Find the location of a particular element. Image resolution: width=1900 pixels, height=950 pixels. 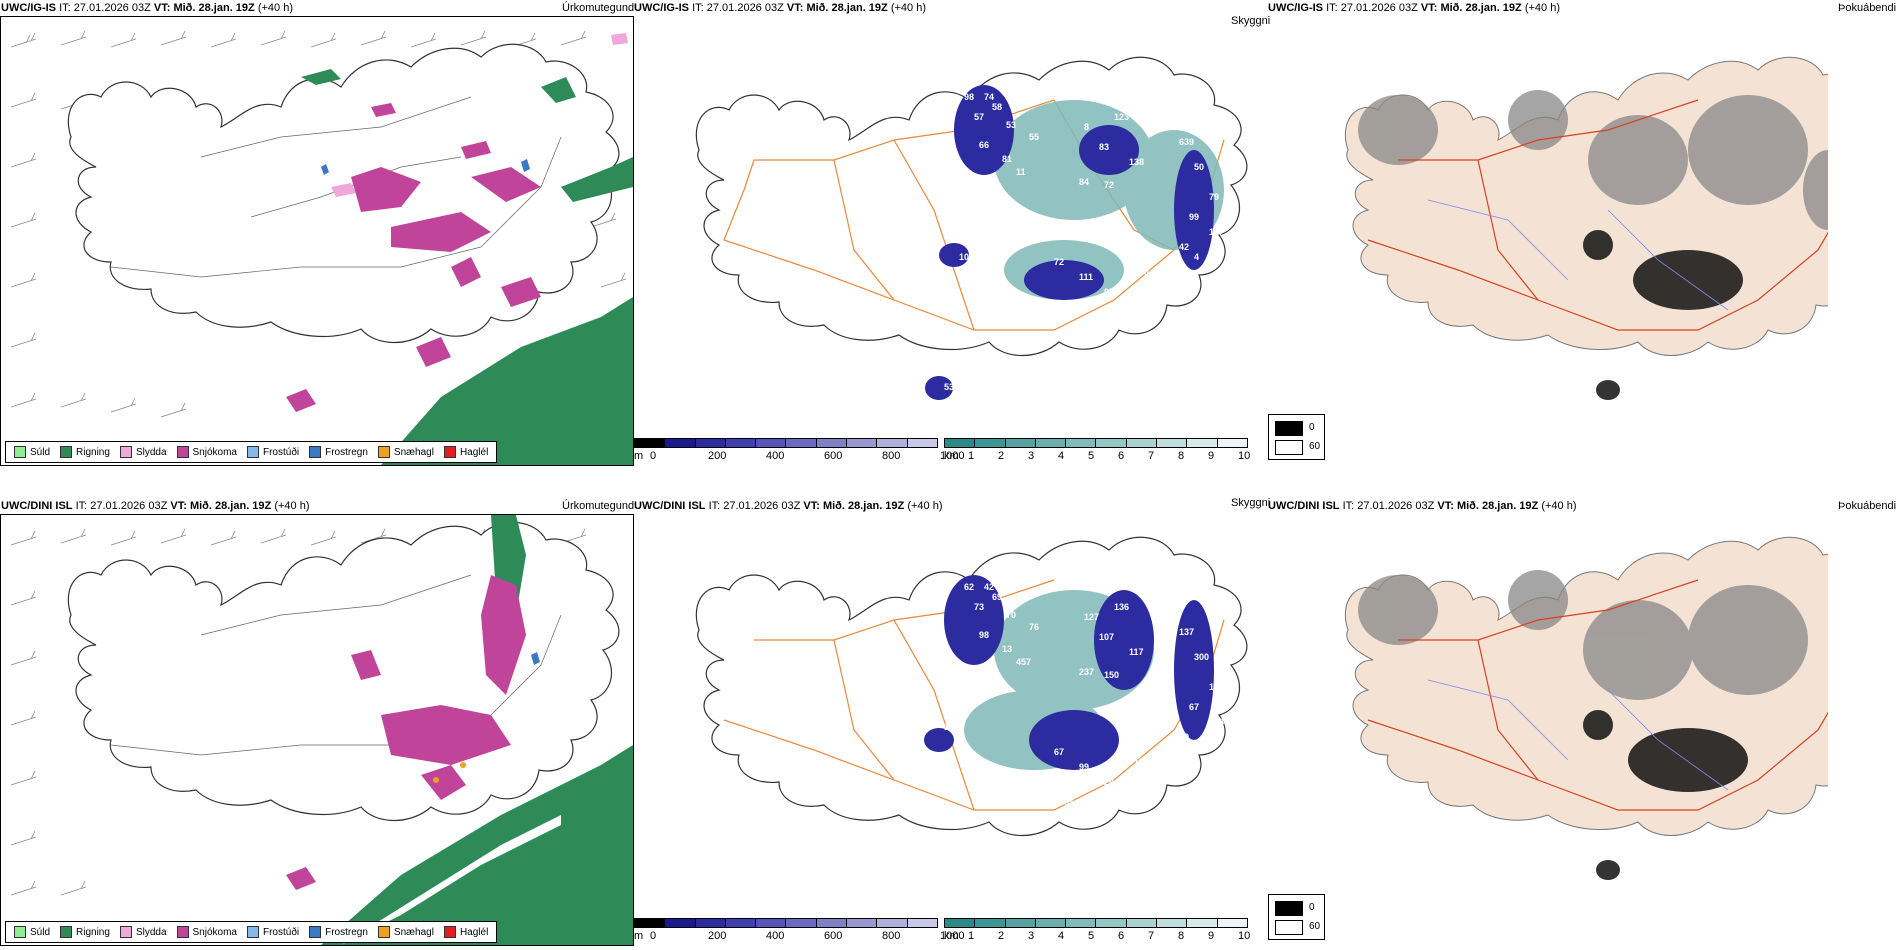

colorbar-tick: 0 is located at coordinates (653, 936).